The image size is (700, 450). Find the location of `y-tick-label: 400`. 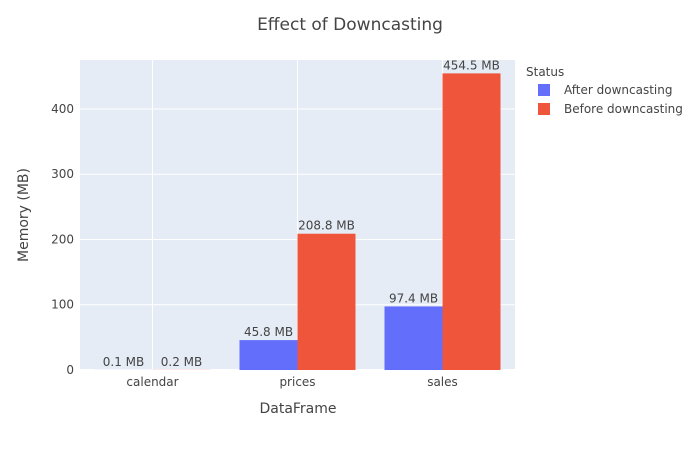

y-tick-label: 400 is located at coordinates (62, 109).